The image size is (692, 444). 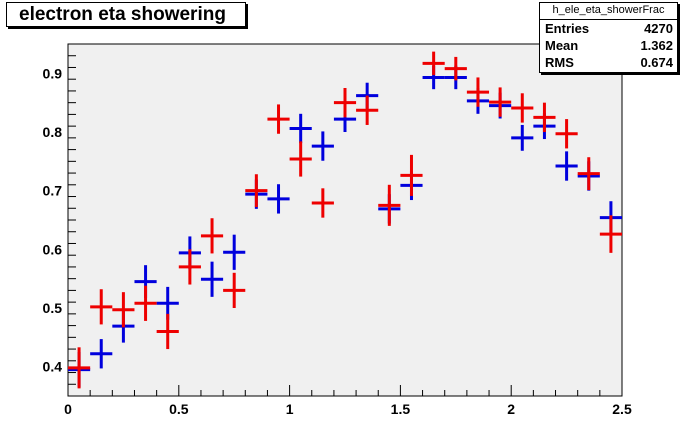 What do you see at coordinates (126, 14) in the screenshot?
I see `chart-title: electron eta showering` at bounding box center [126, 14].